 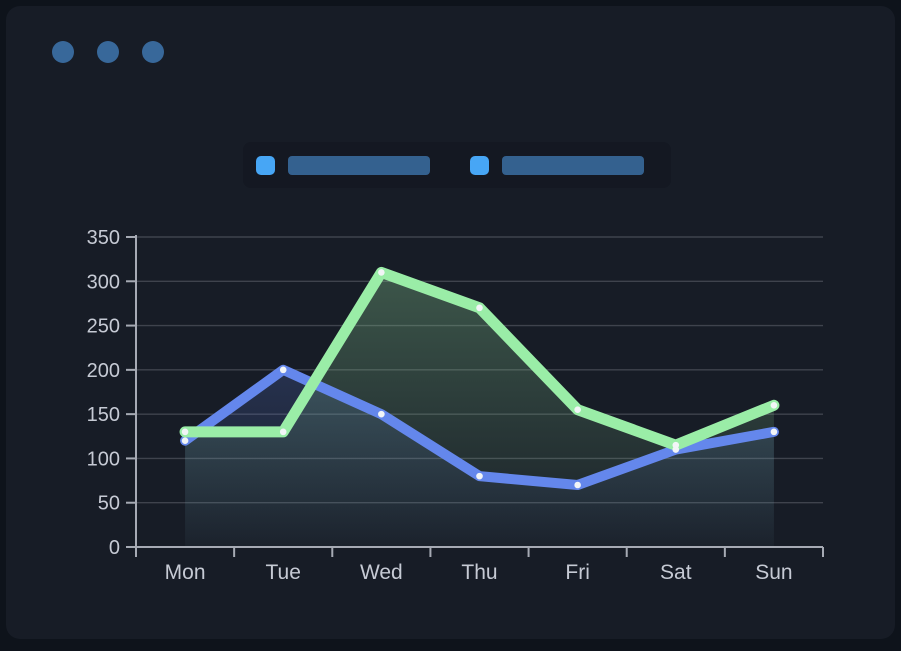 What do you see at coordinates (185, 572) in the screenshot?
I see `x-tick-label: Mon` at bounding box center [185, 572].